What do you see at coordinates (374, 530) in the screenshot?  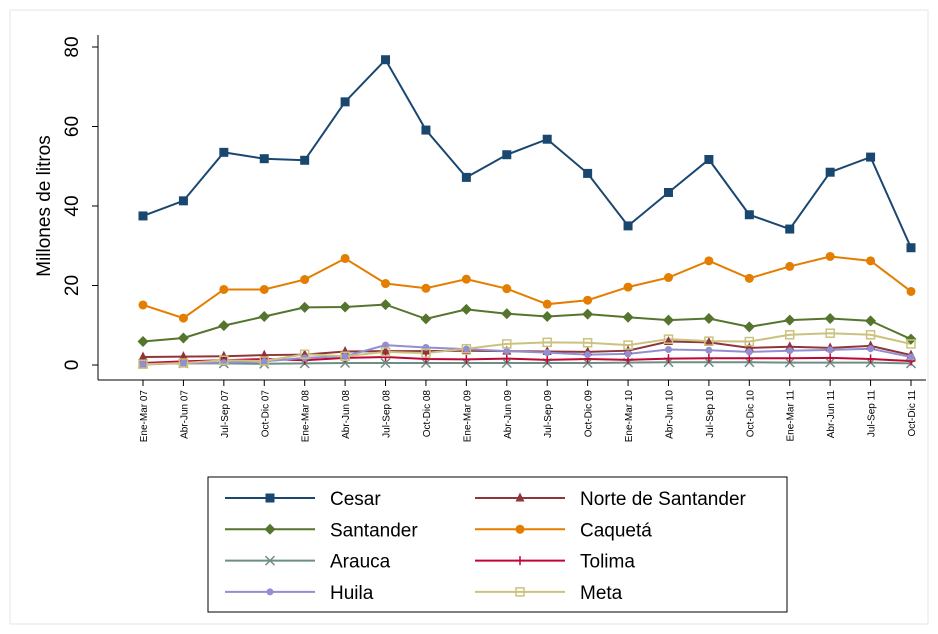 I see `legend-label: Santander` at bounding box center [374, 530].